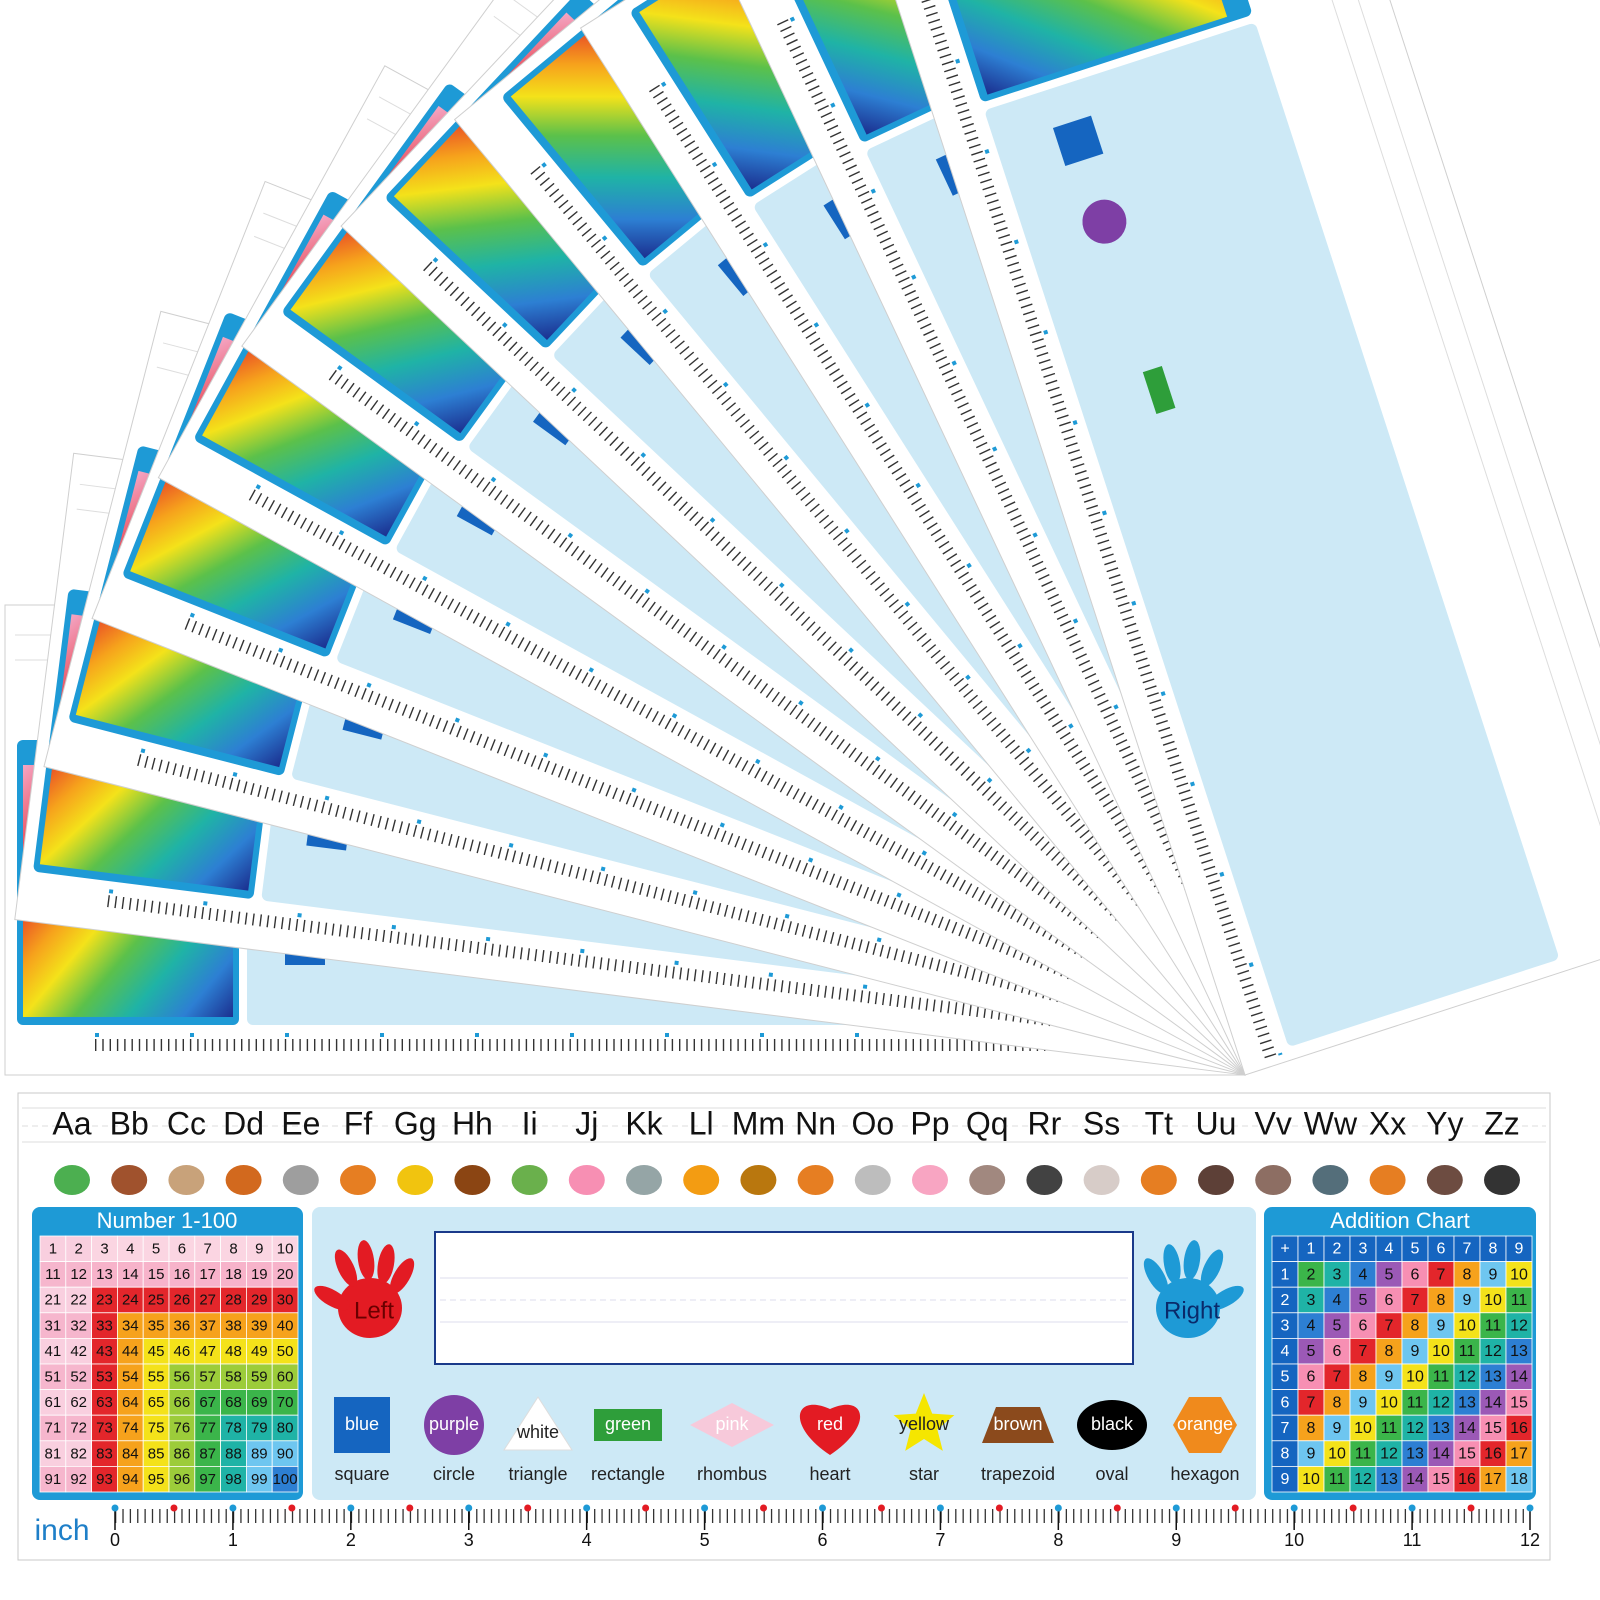 This screenshot has height=1600, width=1600. What do you see at coordinates (628, 1424) in the screenshot?
I see `shape-color-label: green` at bounding box center [628, 1424].